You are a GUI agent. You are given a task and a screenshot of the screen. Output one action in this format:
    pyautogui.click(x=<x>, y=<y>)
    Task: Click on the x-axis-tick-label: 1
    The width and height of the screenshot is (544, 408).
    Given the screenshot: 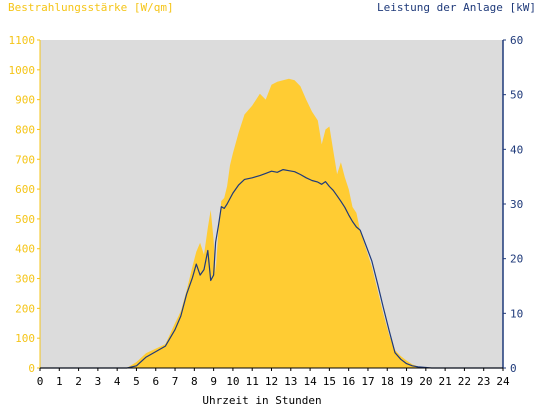 What is the action you would take?
    pyautogui.click(x=59, y=381)
    